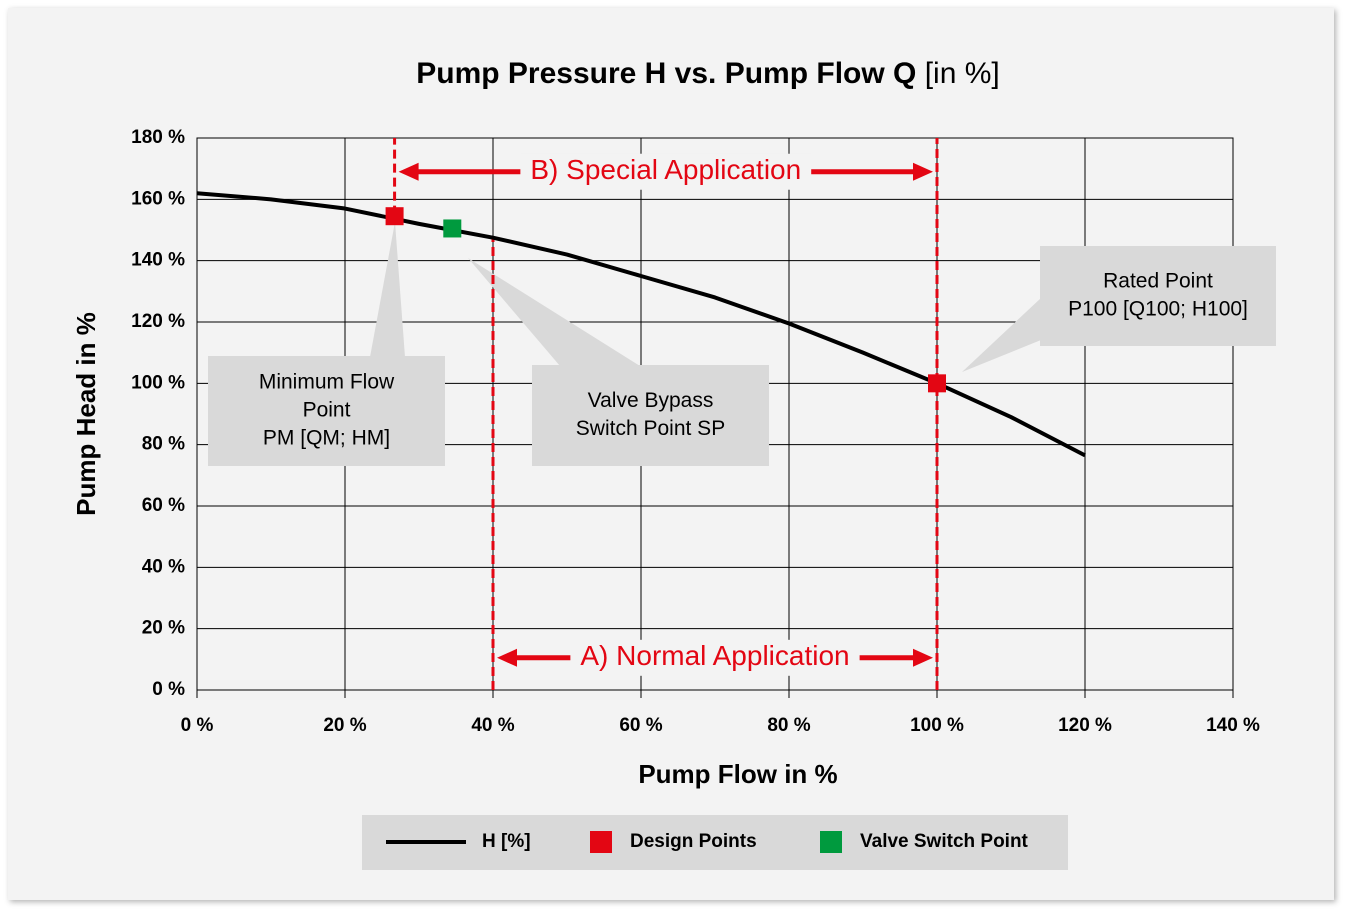 This screenshot has width=1345, height=910. I want to click on range-label: A) Normal Application, so click(714, 655).